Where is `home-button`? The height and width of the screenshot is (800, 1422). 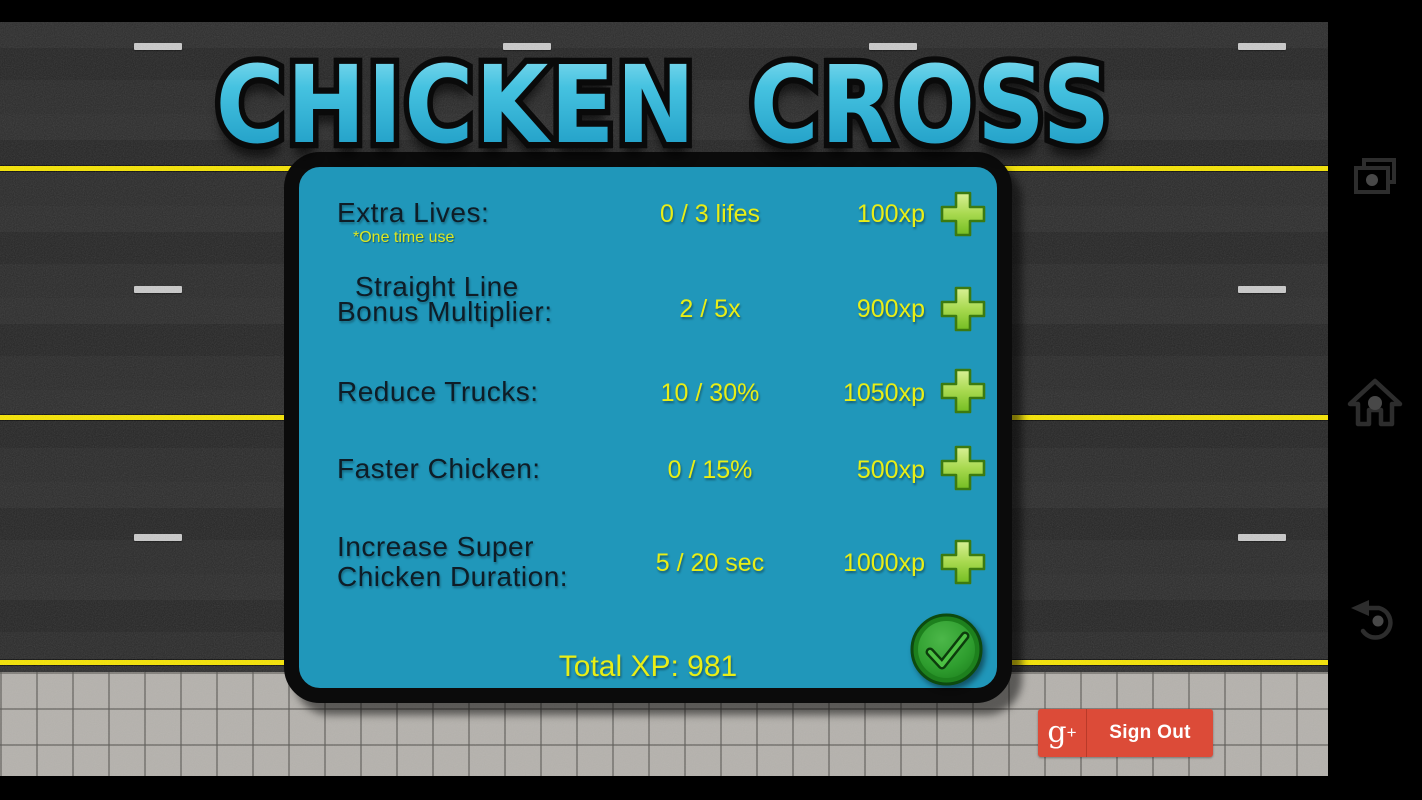 home-button is located at coordinates (1375, 402).